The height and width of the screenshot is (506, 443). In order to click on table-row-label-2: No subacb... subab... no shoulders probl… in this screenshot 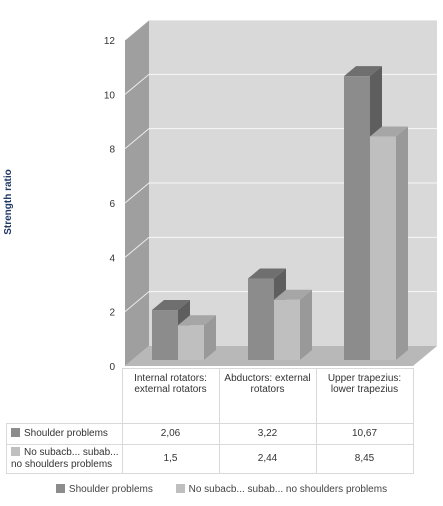, I will do `click(65, 458)`.